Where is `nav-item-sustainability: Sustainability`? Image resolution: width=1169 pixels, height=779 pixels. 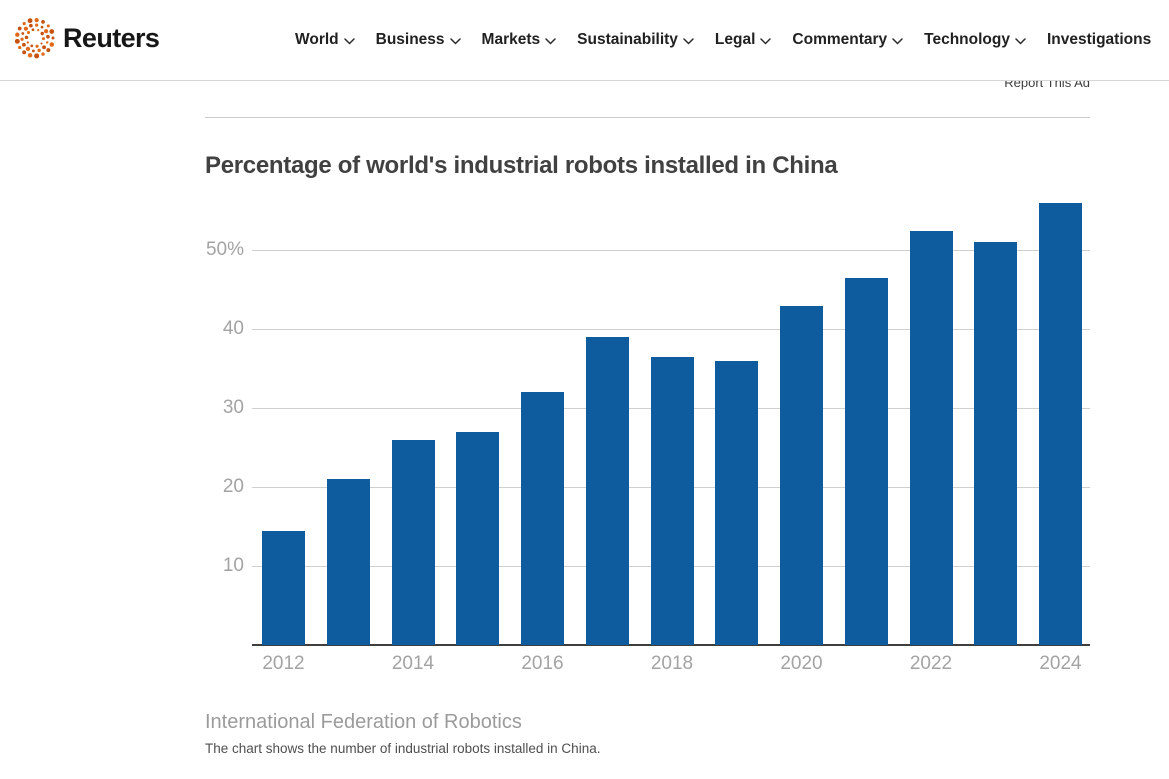
nav-item-sustainability: Sustainability is located at coordinates (635, 40).